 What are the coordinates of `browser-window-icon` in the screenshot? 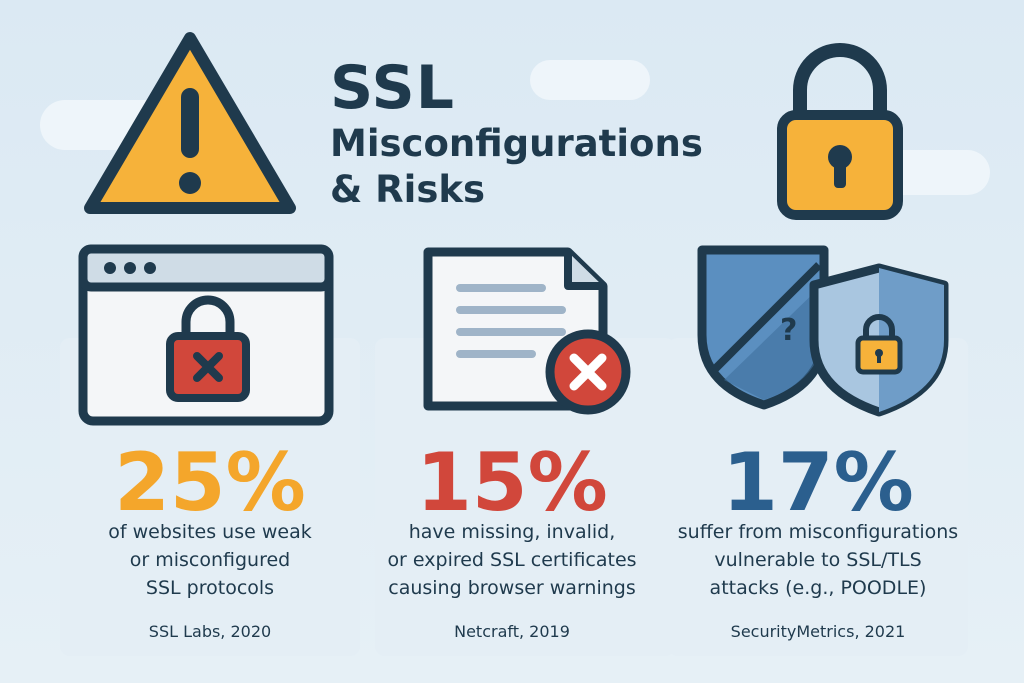 It's located at (206, 335).